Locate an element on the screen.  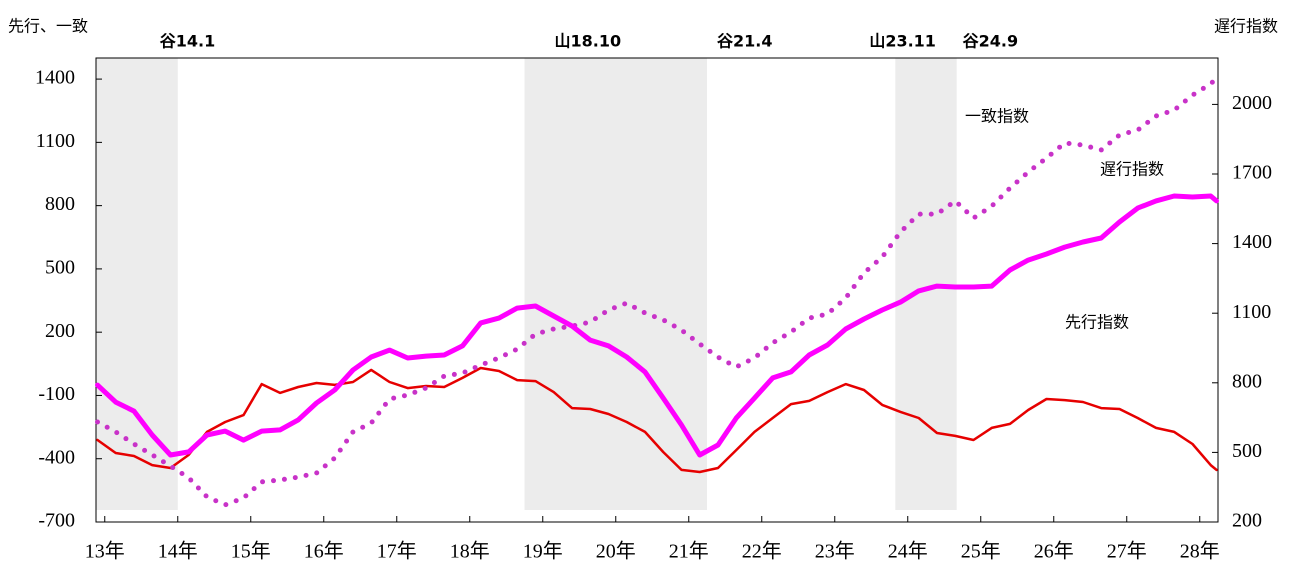
phase-label: 谷24.9 is located at coordinates (990, 41).